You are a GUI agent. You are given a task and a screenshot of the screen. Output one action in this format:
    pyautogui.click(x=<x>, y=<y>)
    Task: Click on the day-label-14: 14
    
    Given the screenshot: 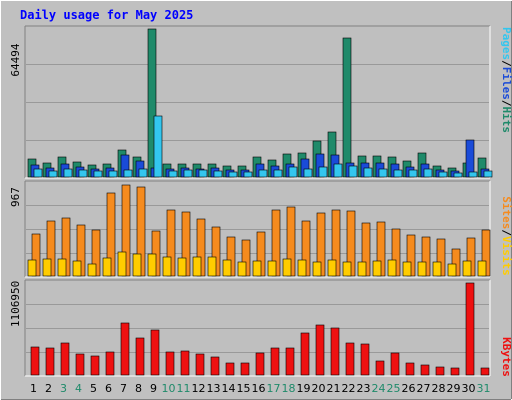 What is the action you would take?
    pyautogui.click(x=229, y=388)
    